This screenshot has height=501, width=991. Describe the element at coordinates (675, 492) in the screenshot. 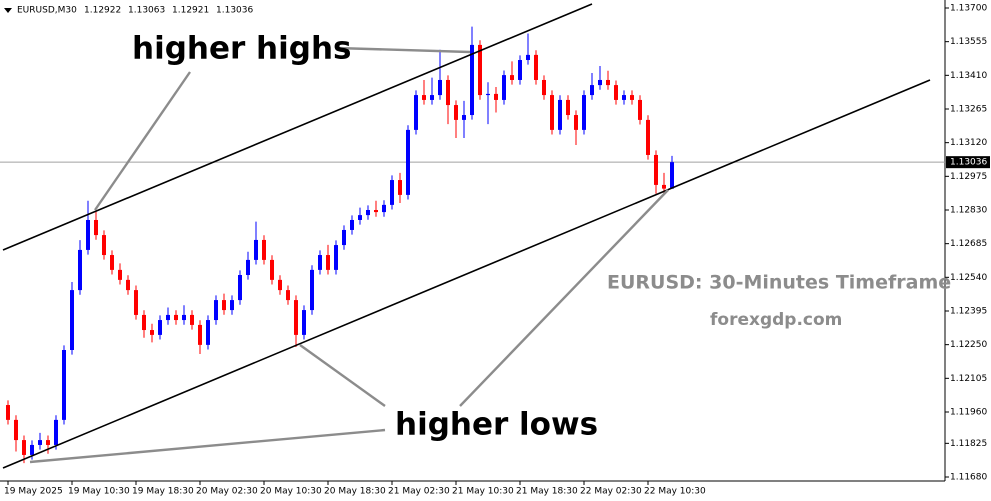

I see `x-tick-label: 22 May 10:30` at that location.